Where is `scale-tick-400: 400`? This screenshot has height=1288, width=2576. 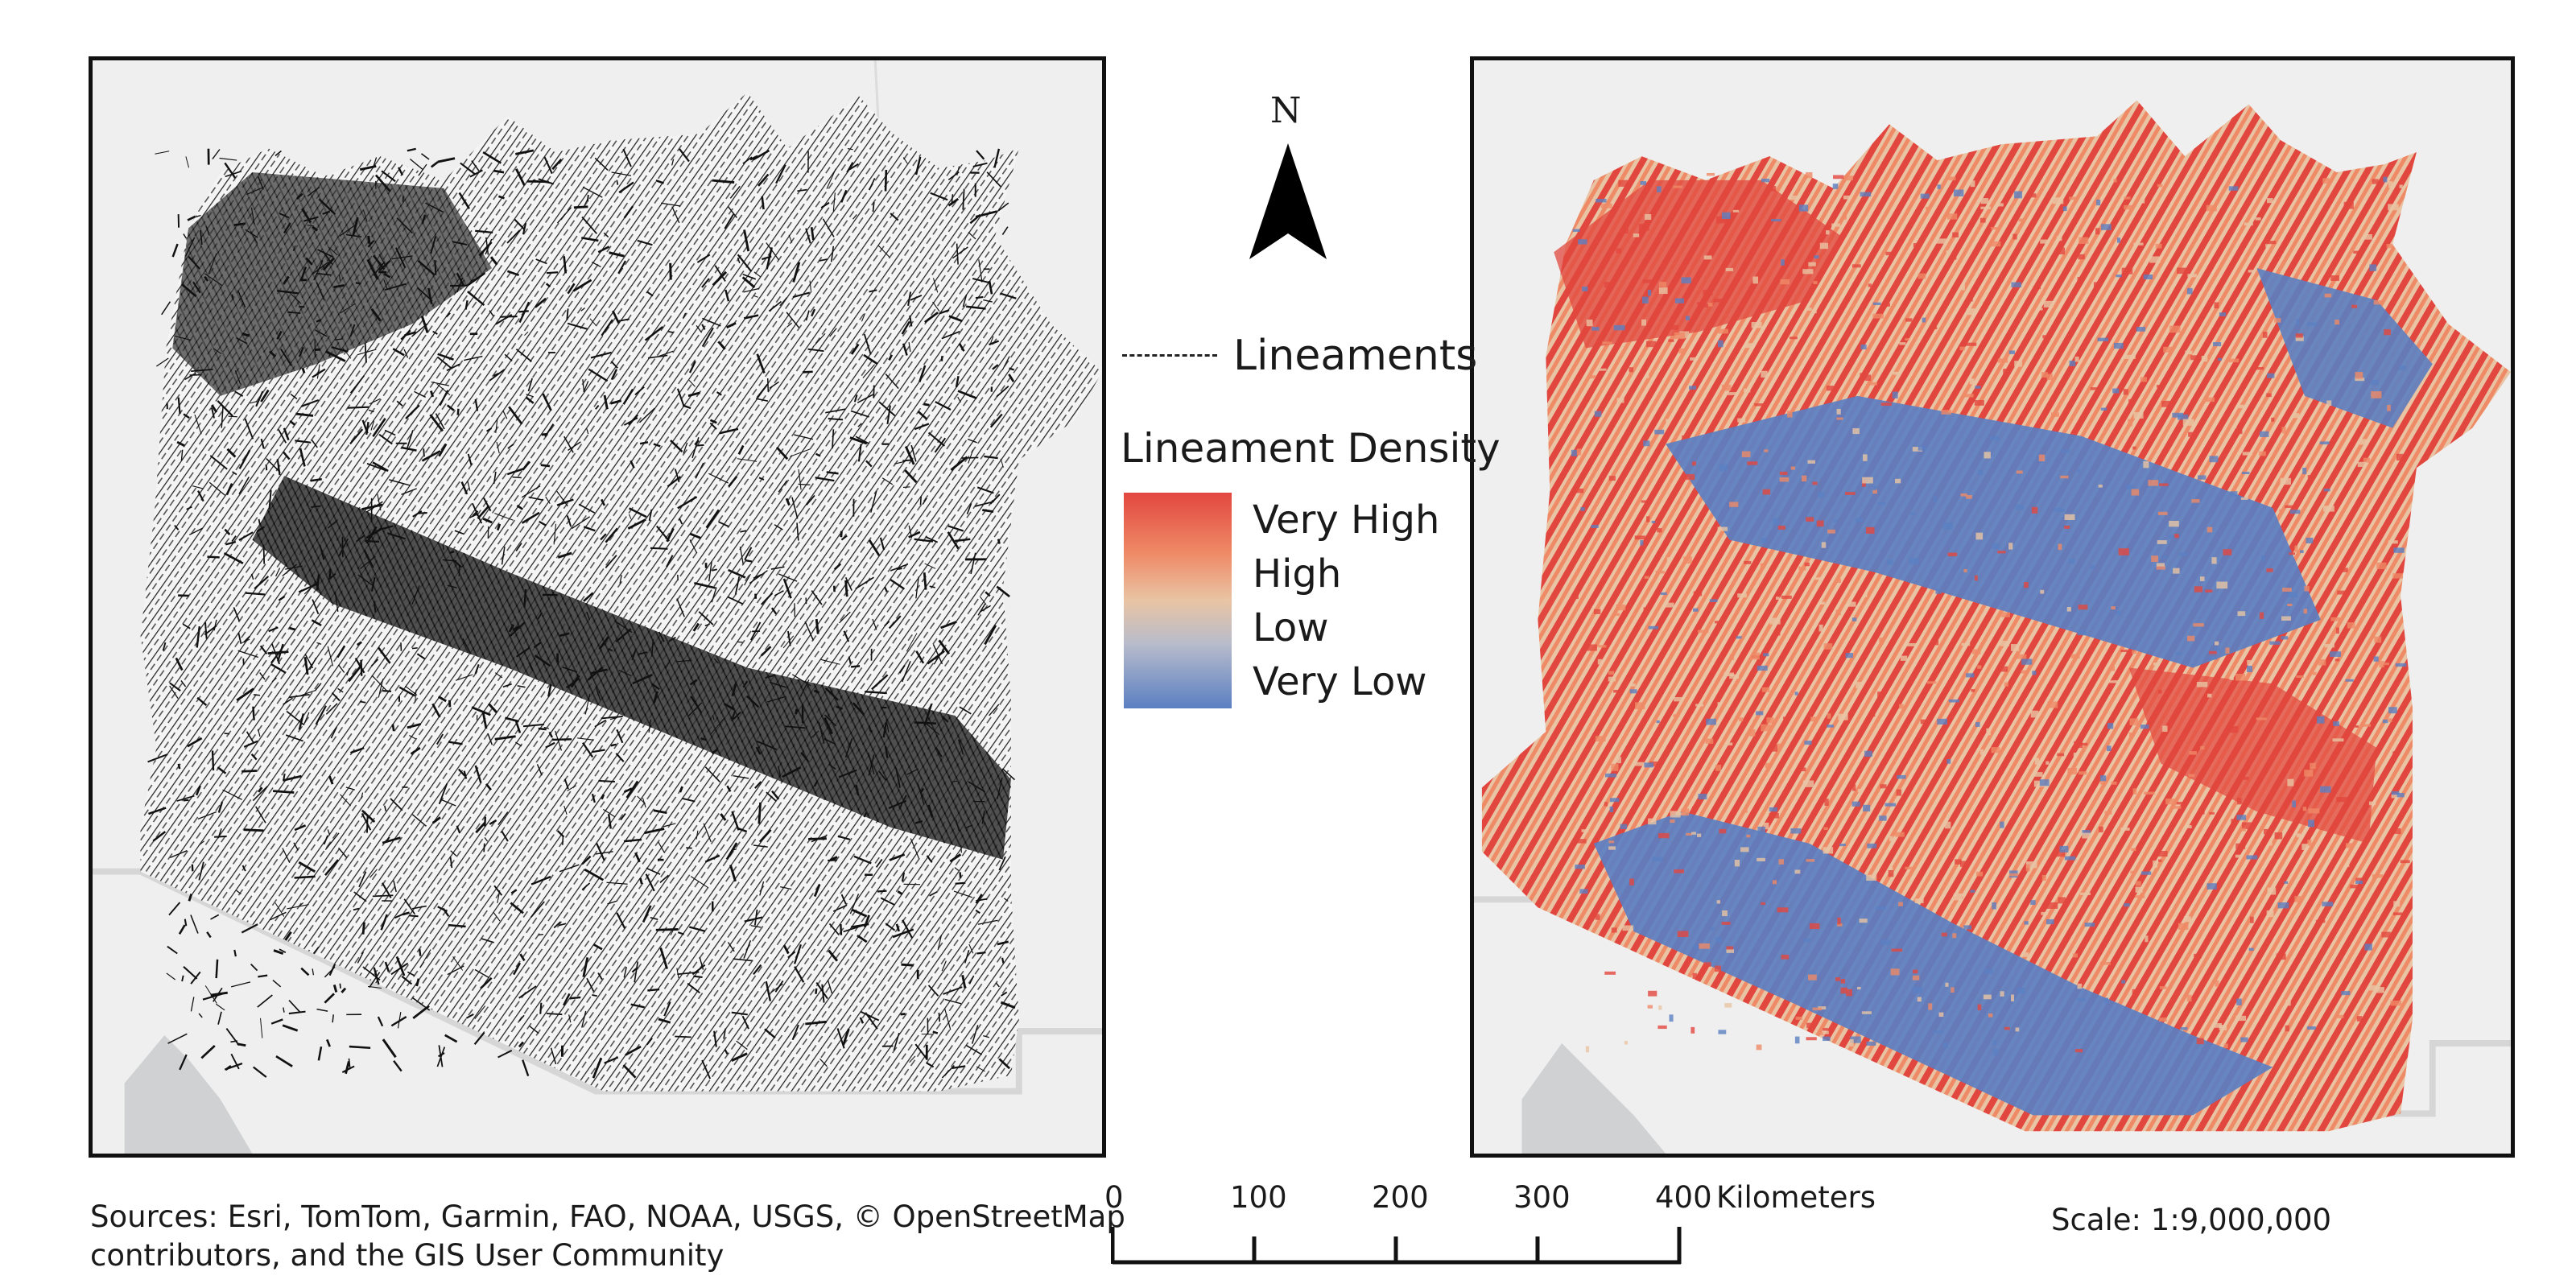 scale-tick-400: 400 is located at coordinates (1684, 1197).